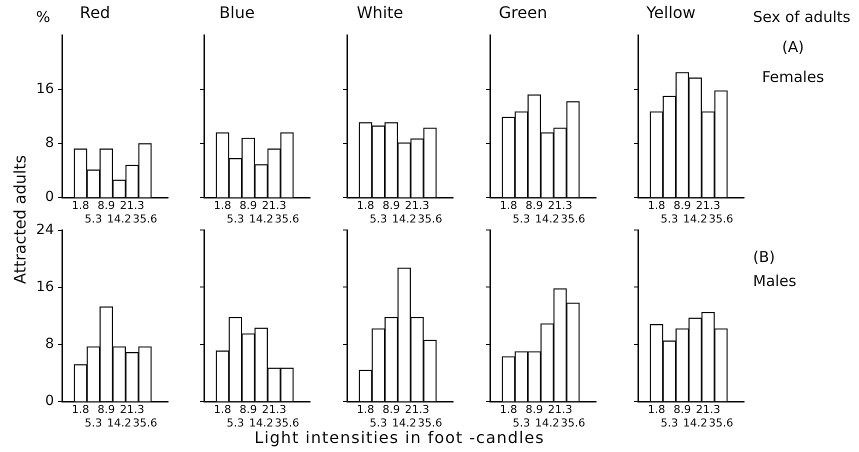 The image size is (859, 452). Describe the element at coordinates (237, 12) in the screenshot. I see `chart-title: Blue` at that location.